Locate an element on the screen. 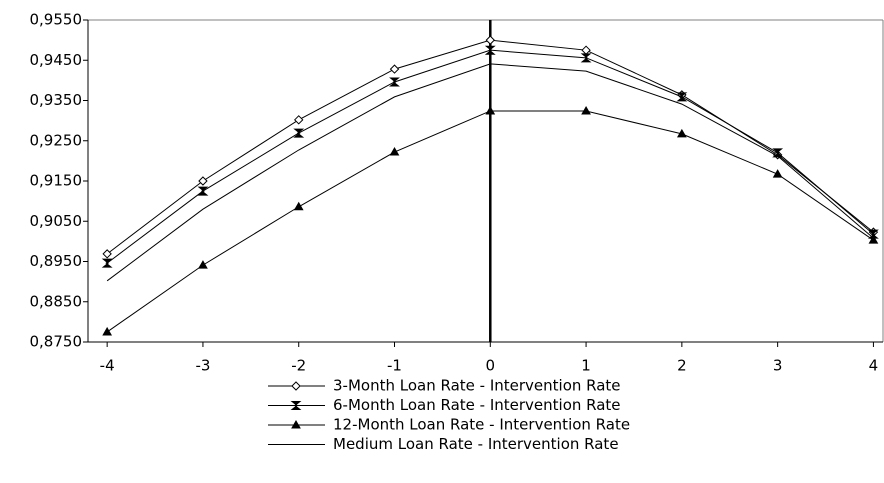  x-tick-label: 0 is located at coordinates (491, 366).